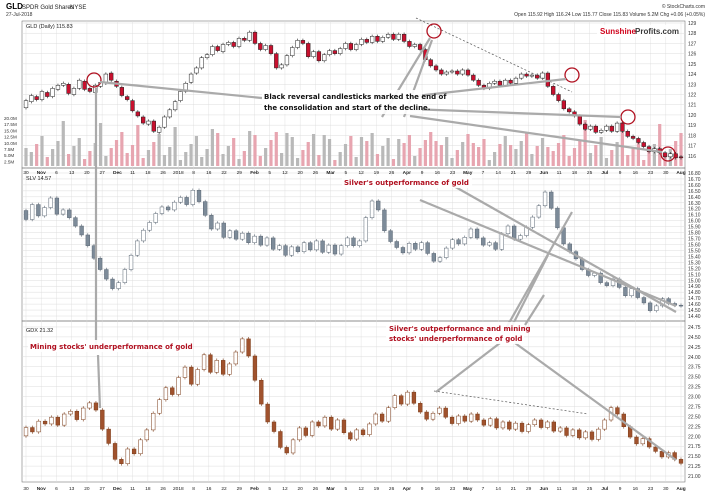 Image resolution: width=720 pixels, height=495 pixels. I want to click on x-tick-label: 30, so click(666, 489).